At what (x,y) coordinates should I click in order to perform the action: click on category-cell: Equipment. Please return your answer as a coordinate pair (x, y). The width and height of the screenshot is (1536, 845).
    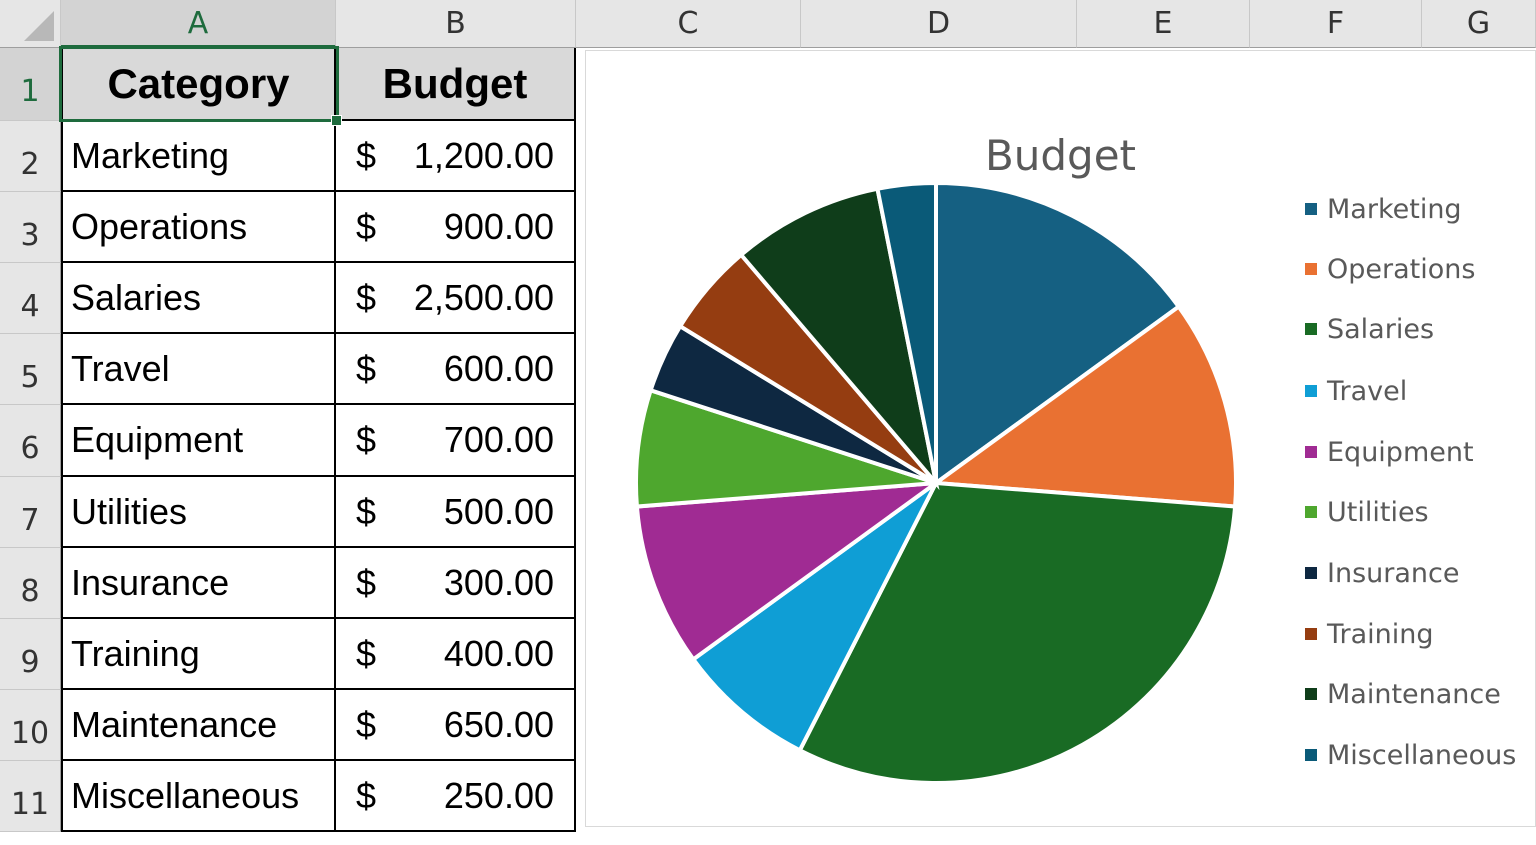
    Looking at the image, I should click on (198, 441).